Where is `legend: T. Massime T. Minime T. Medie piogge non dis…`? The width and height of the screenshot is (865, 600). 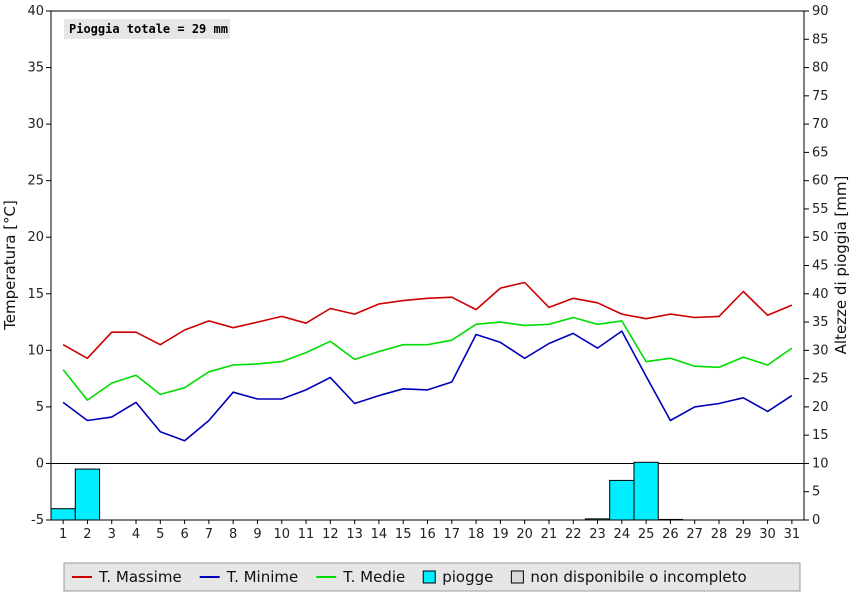 legend: T. Massime T. Minime T. Medie piogge non dis… is located at coordinates (432, 577).